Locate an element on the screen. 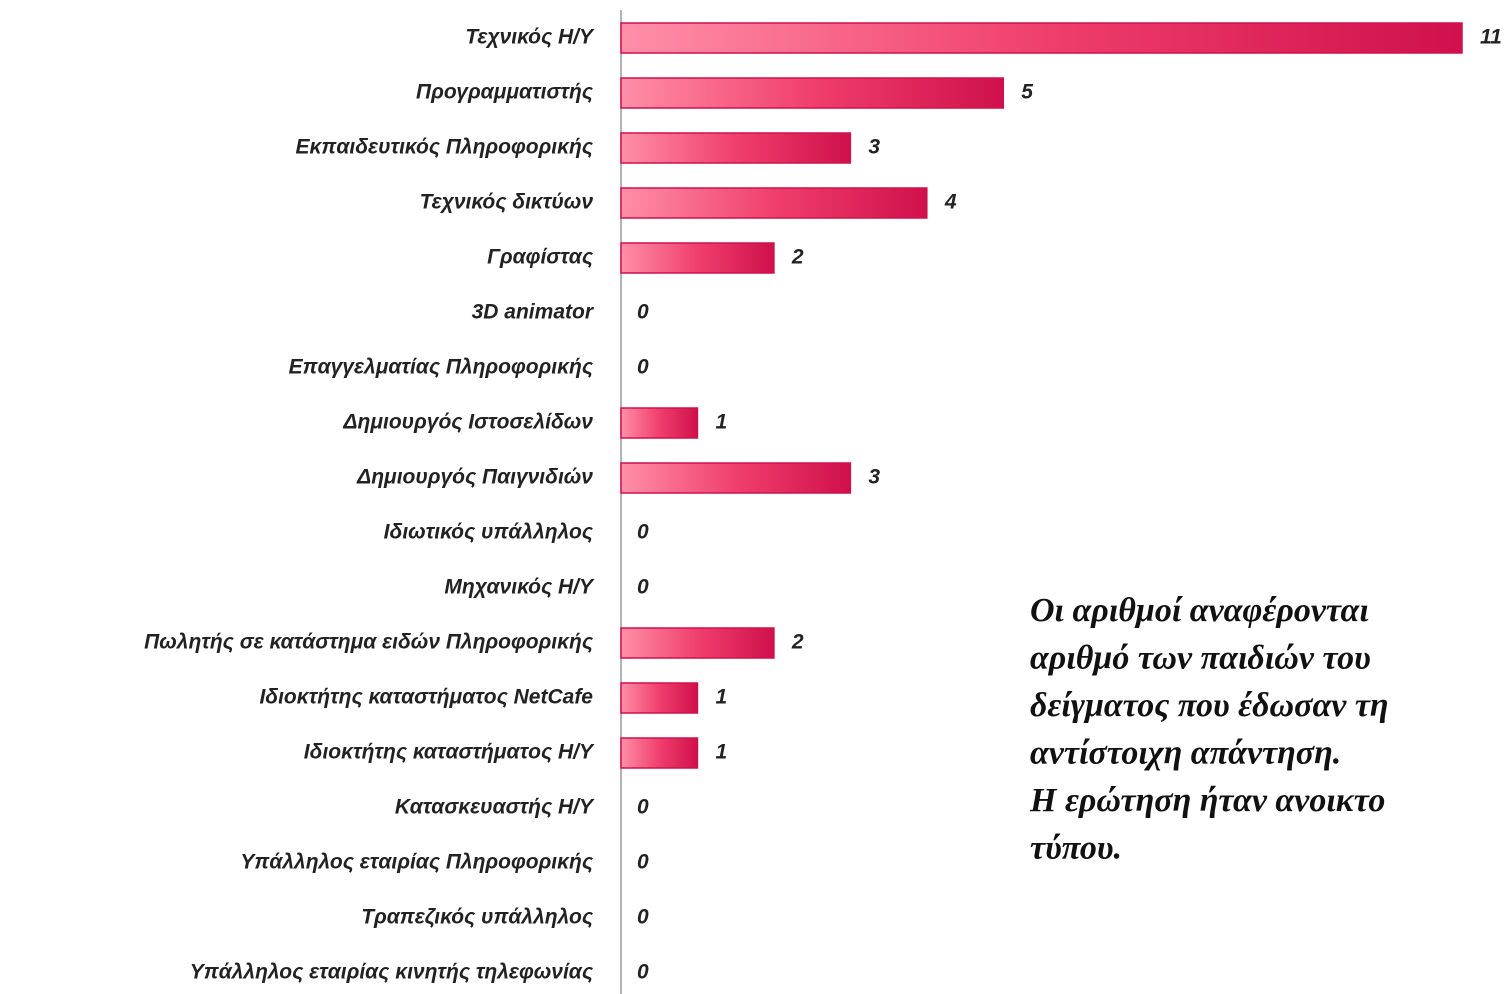  annotation-line: τύπου. is located at coordinates (1076, 847).